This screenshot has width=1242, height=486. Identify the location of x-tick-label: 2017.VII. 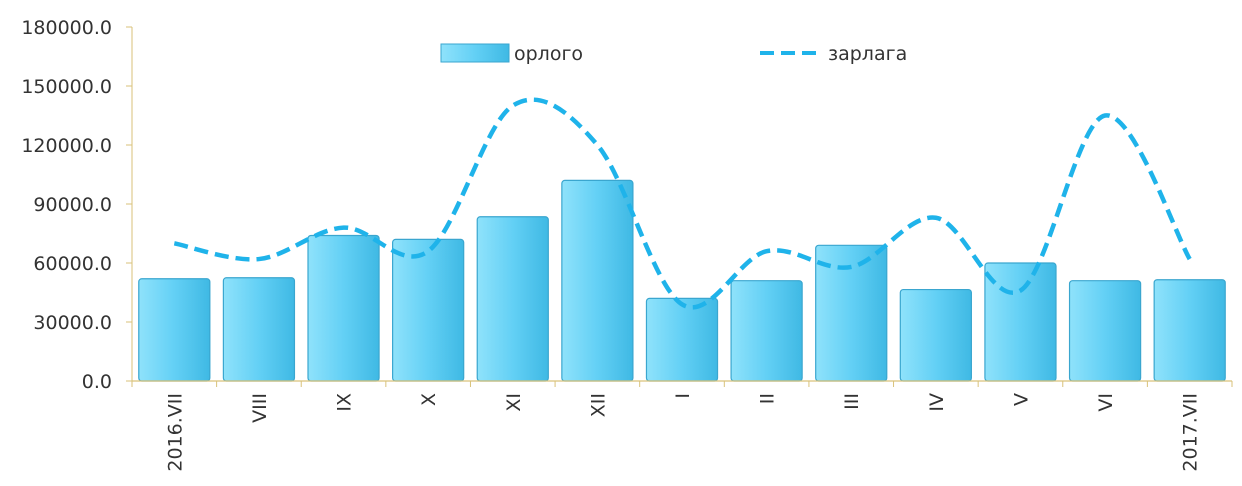
(1191, 432).